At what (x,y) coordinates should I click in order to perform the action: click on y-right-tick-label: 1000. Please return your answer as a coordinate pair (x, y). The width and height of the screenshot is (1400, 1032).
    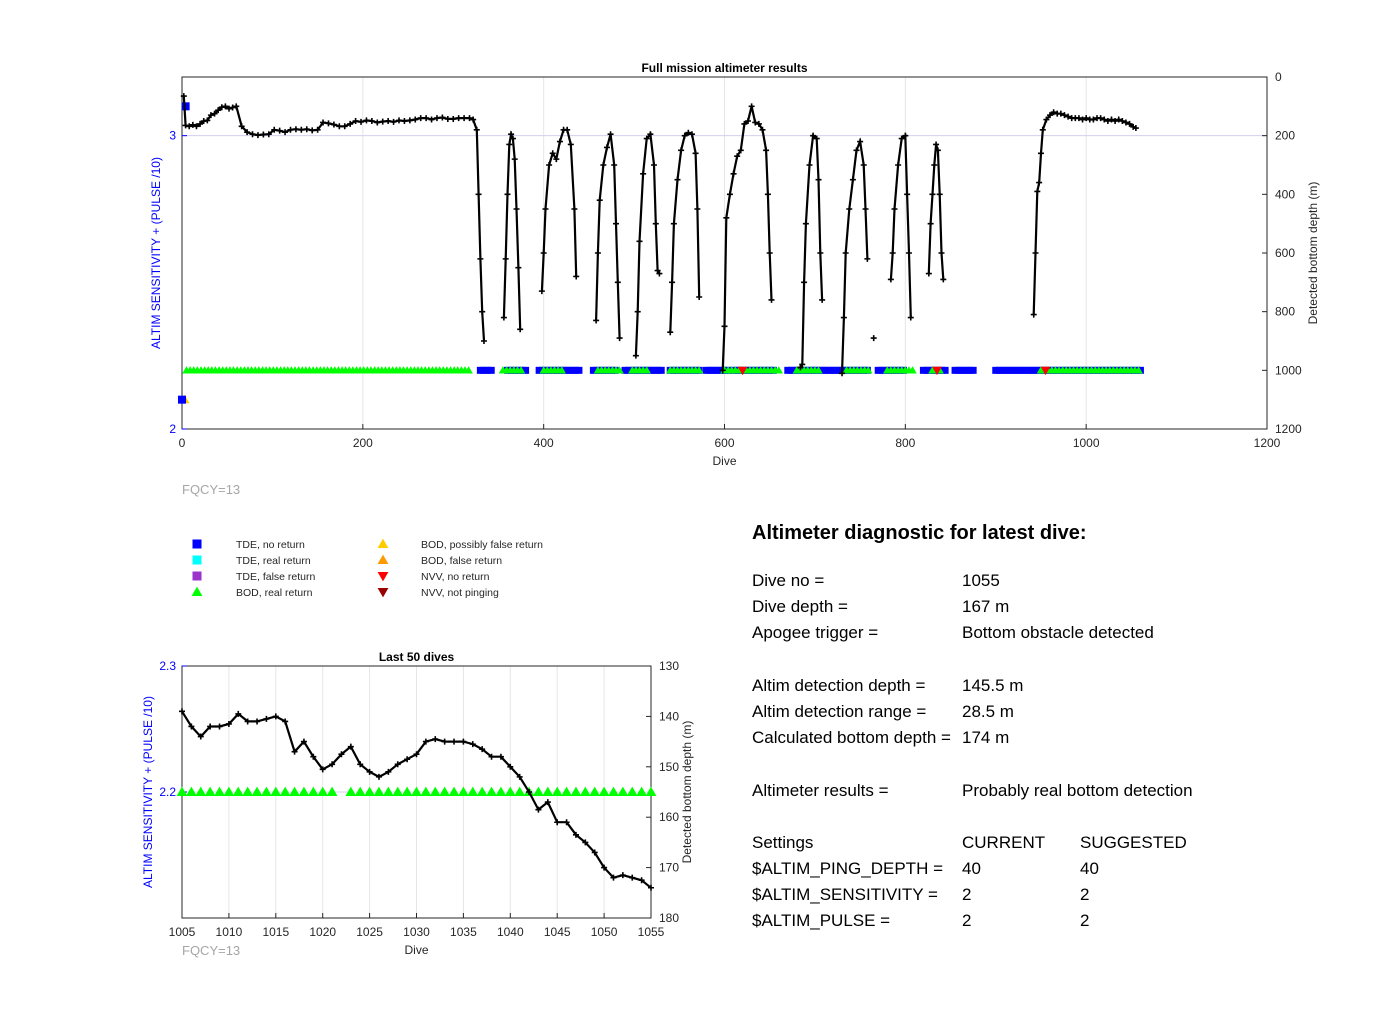
    Looking at the image, I should click on (1288, 370).